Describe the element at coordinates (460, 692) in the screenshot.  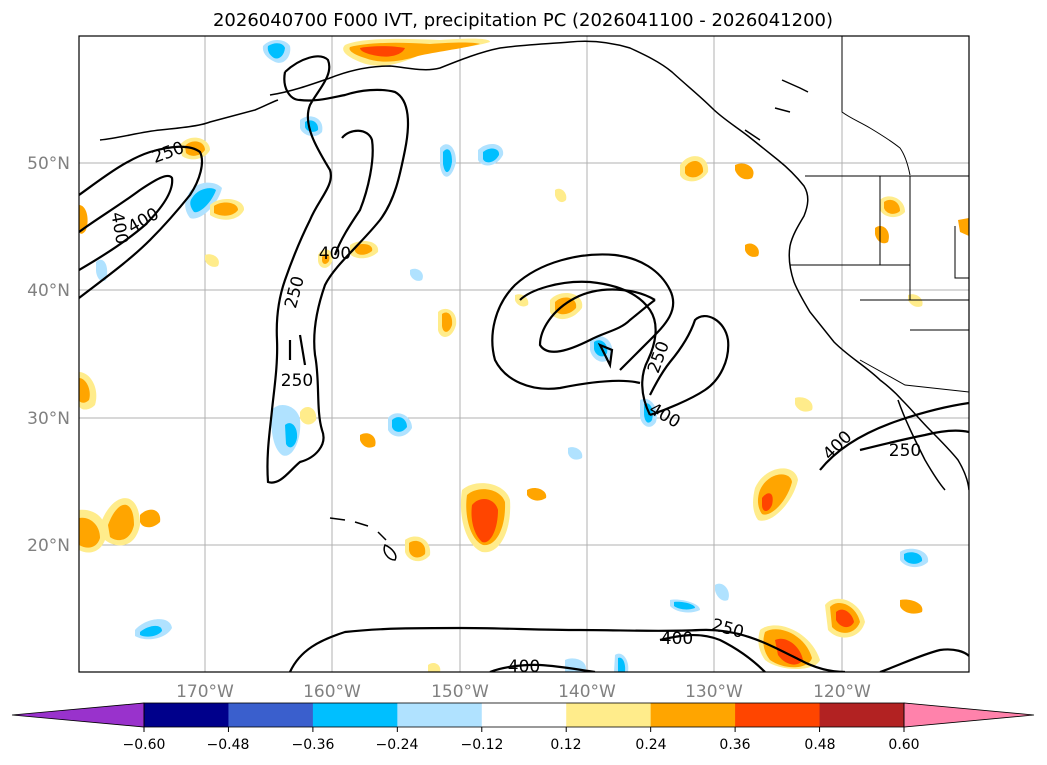
I see `lon-label-150w: 150°W` at that location.